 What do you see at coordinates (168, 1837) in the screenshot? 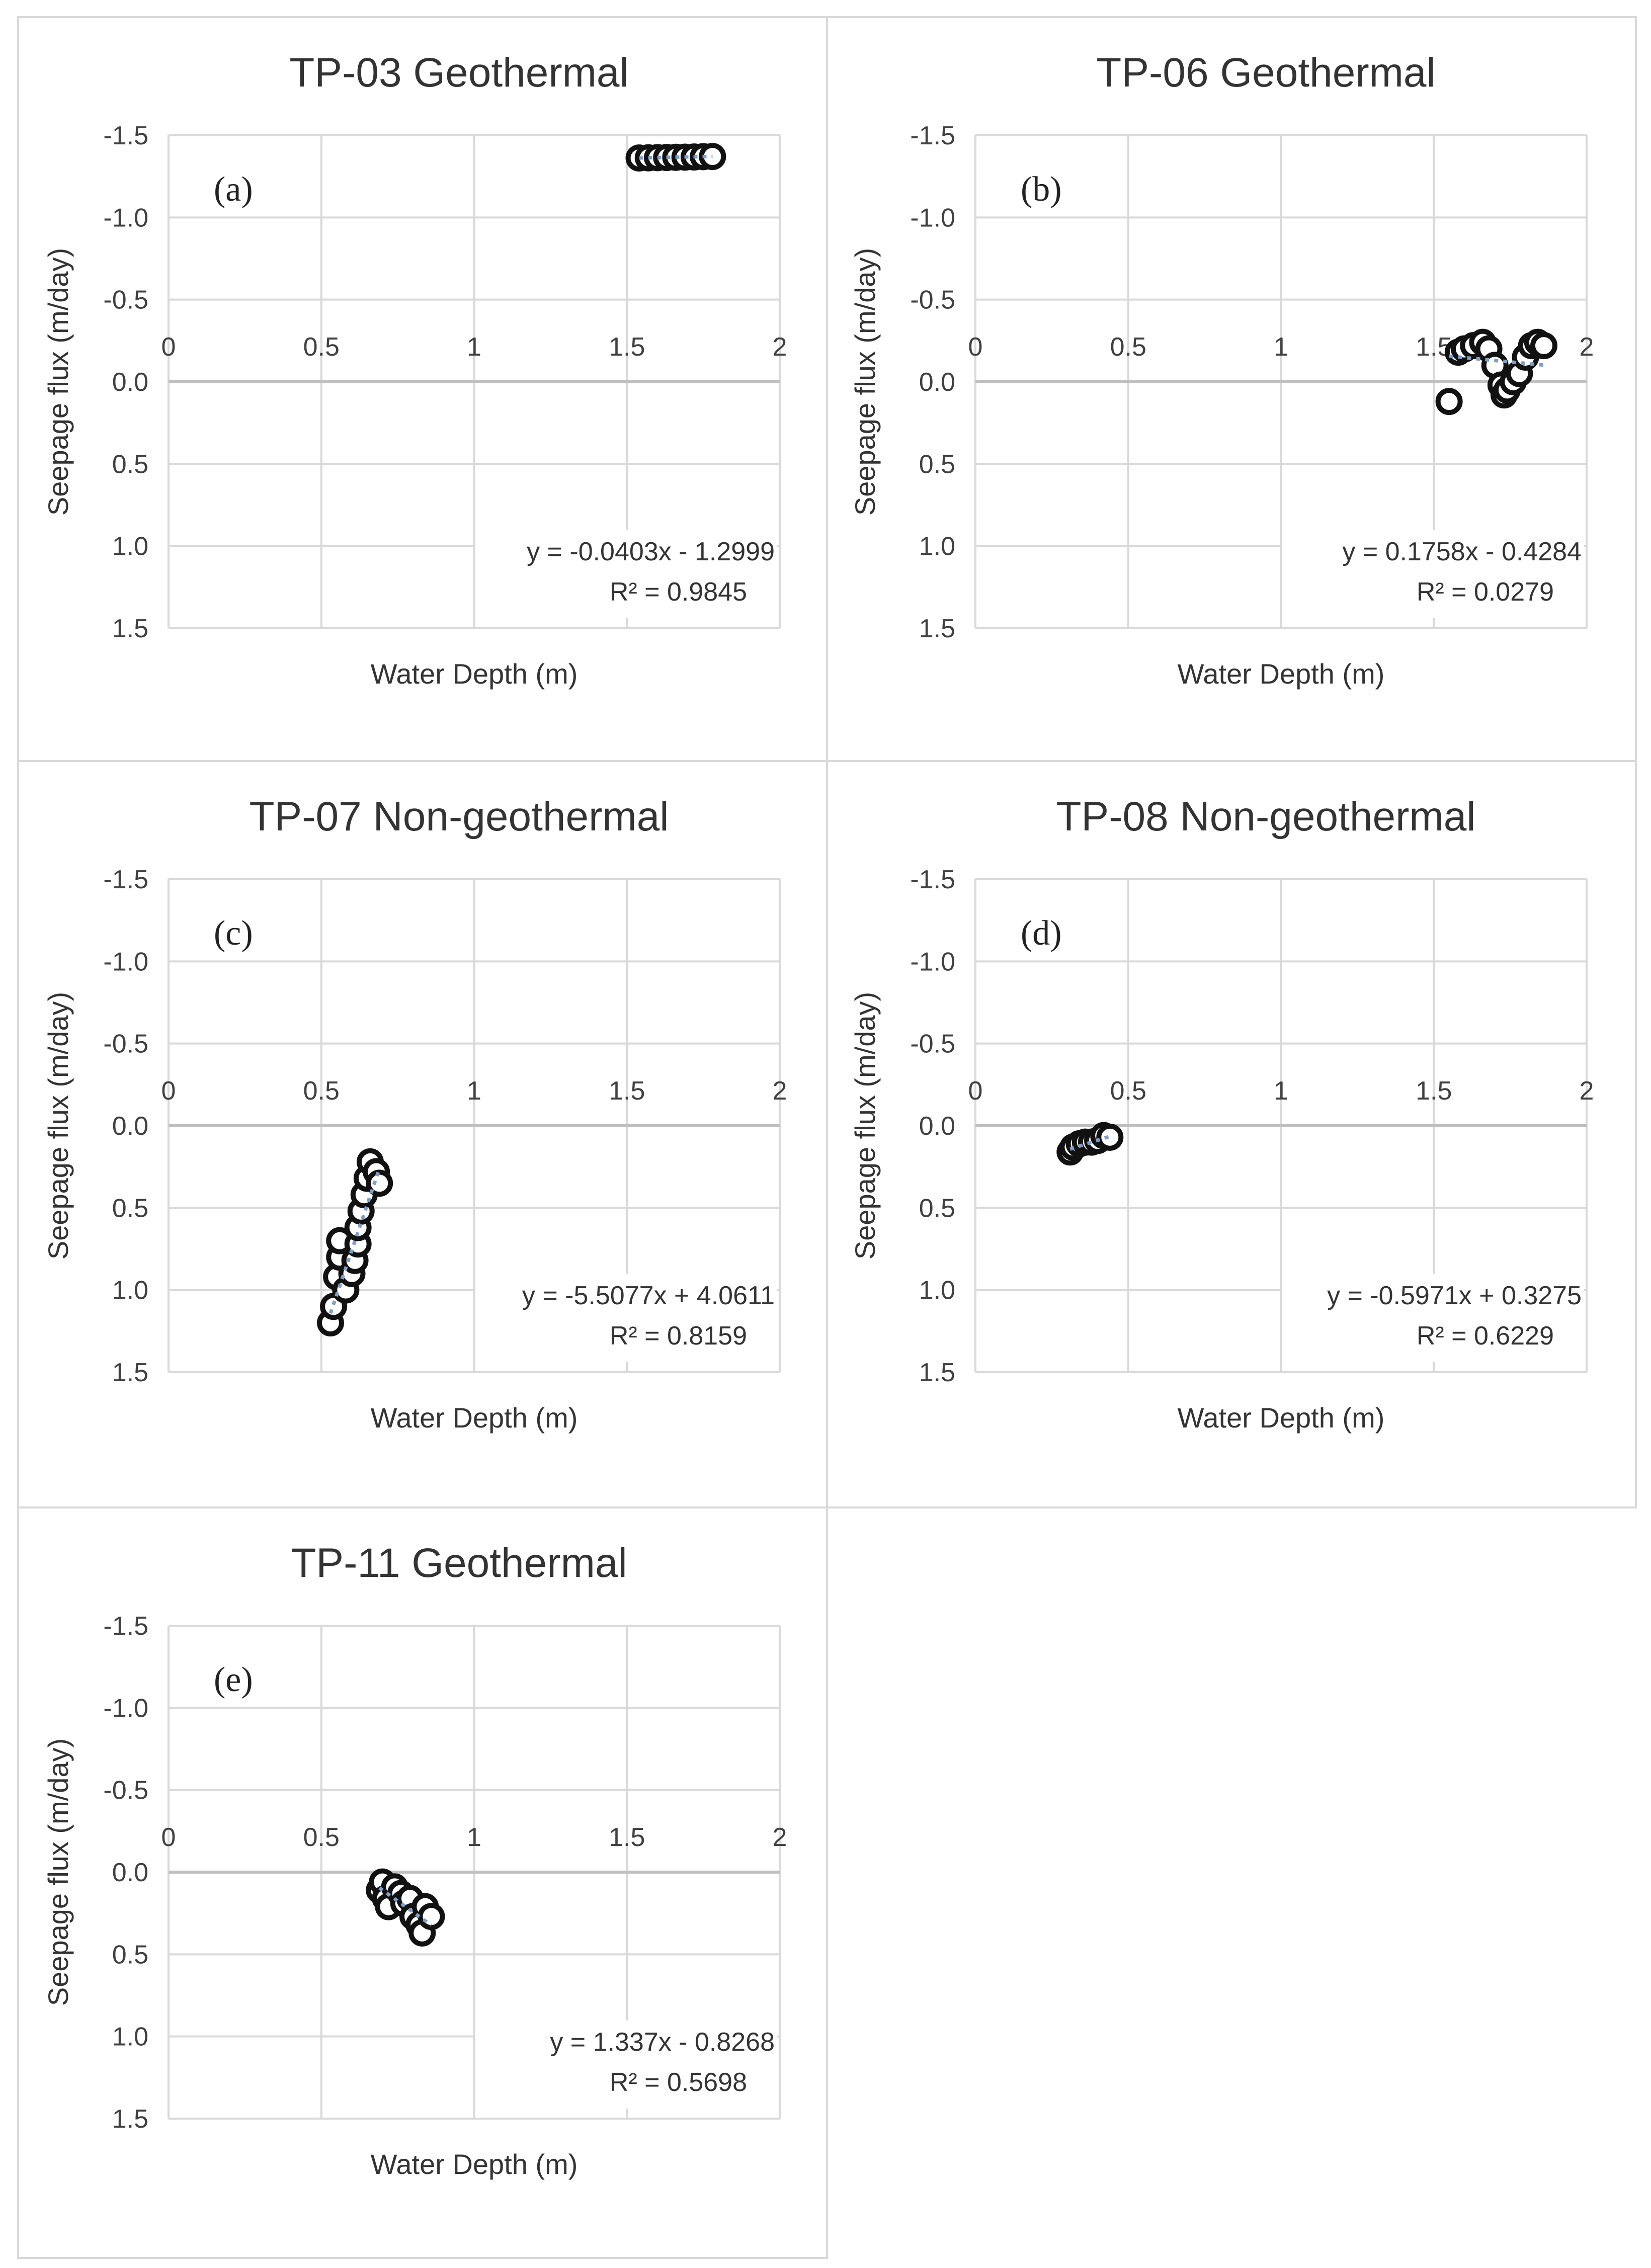
I see `x-tick-label-e-0: 0` at bounding box center [168, 1837].